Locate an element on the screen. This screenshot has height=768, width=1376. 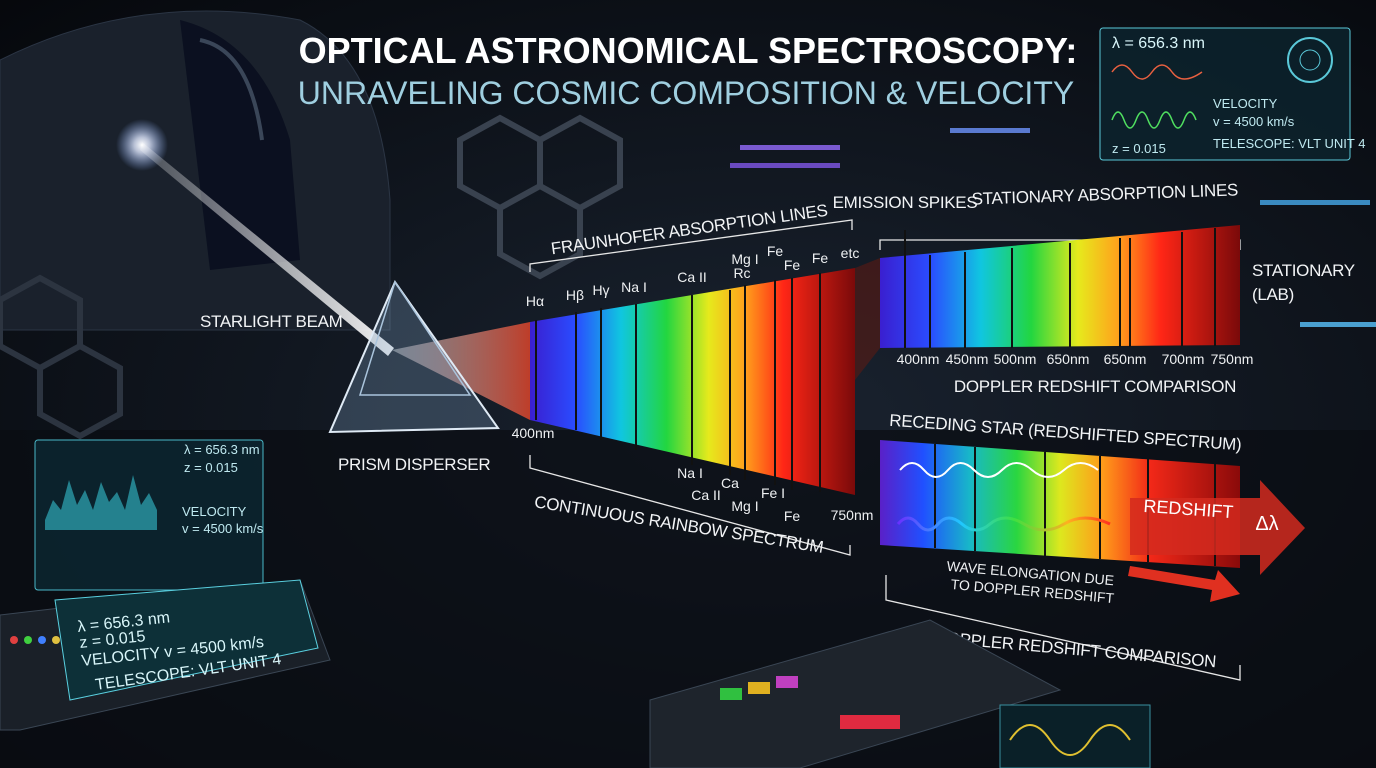
tick-label: 500nm is located at coordinates (1015, 359).